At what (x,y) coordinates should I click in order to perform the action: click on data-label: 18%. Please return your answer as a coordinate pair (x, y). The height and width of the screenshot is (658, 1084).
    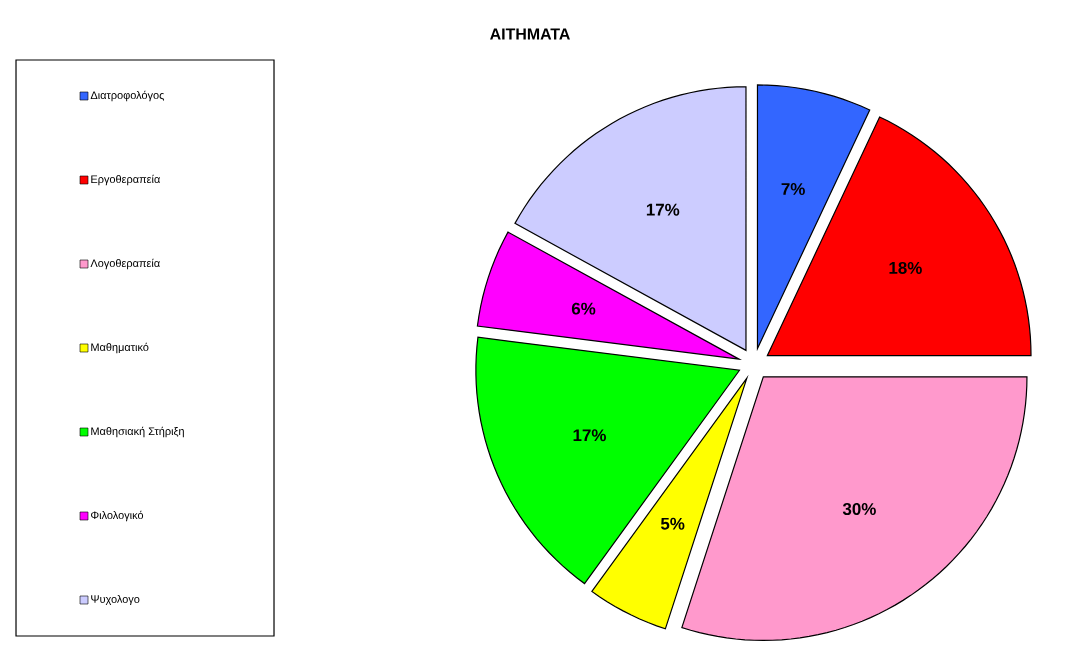
    Looking at the image, I should click on (905, 267).